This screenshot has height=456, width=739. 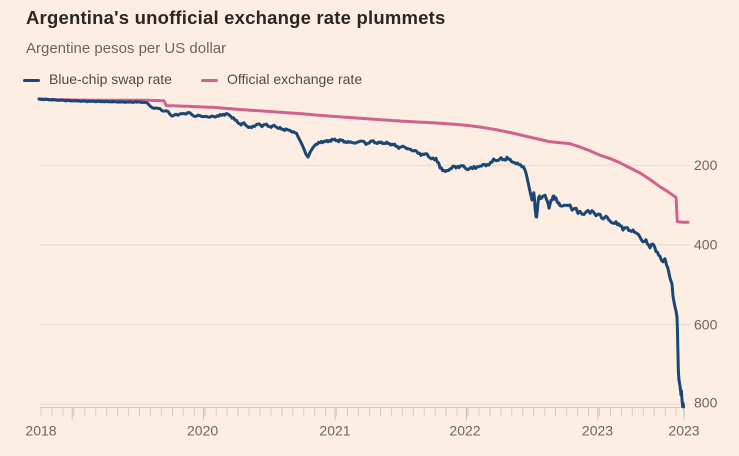 I want to click on svg-text: 400, so click(x=706, y=245).